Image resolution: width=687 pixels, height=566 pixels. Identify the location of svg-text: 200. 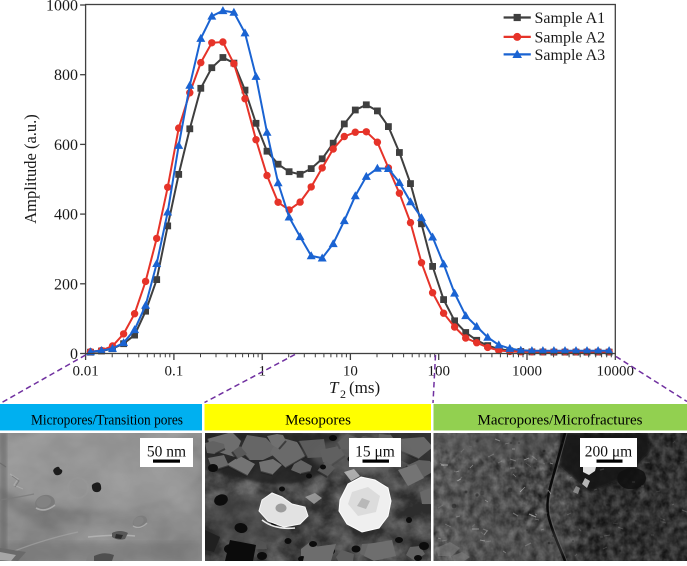
(66, 284).